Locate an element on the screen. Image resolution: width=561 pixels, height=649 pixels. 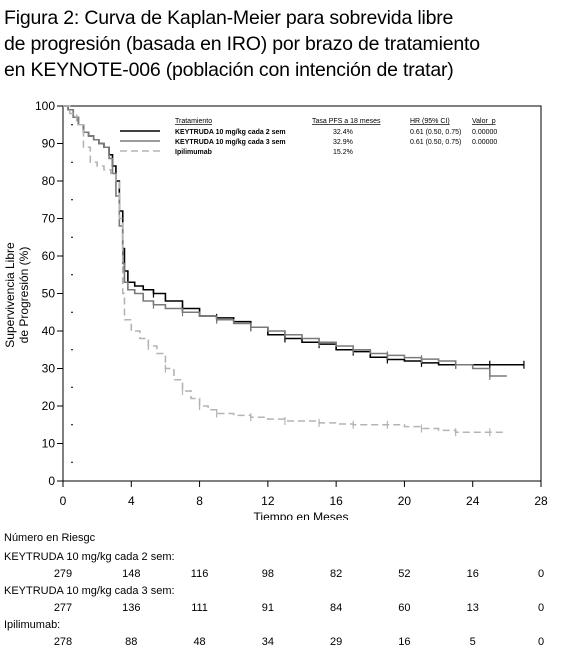
risk-group-label: KEYTRUDA 10 mg/kg cada 2 sem: is located at coordinates (89, 557).